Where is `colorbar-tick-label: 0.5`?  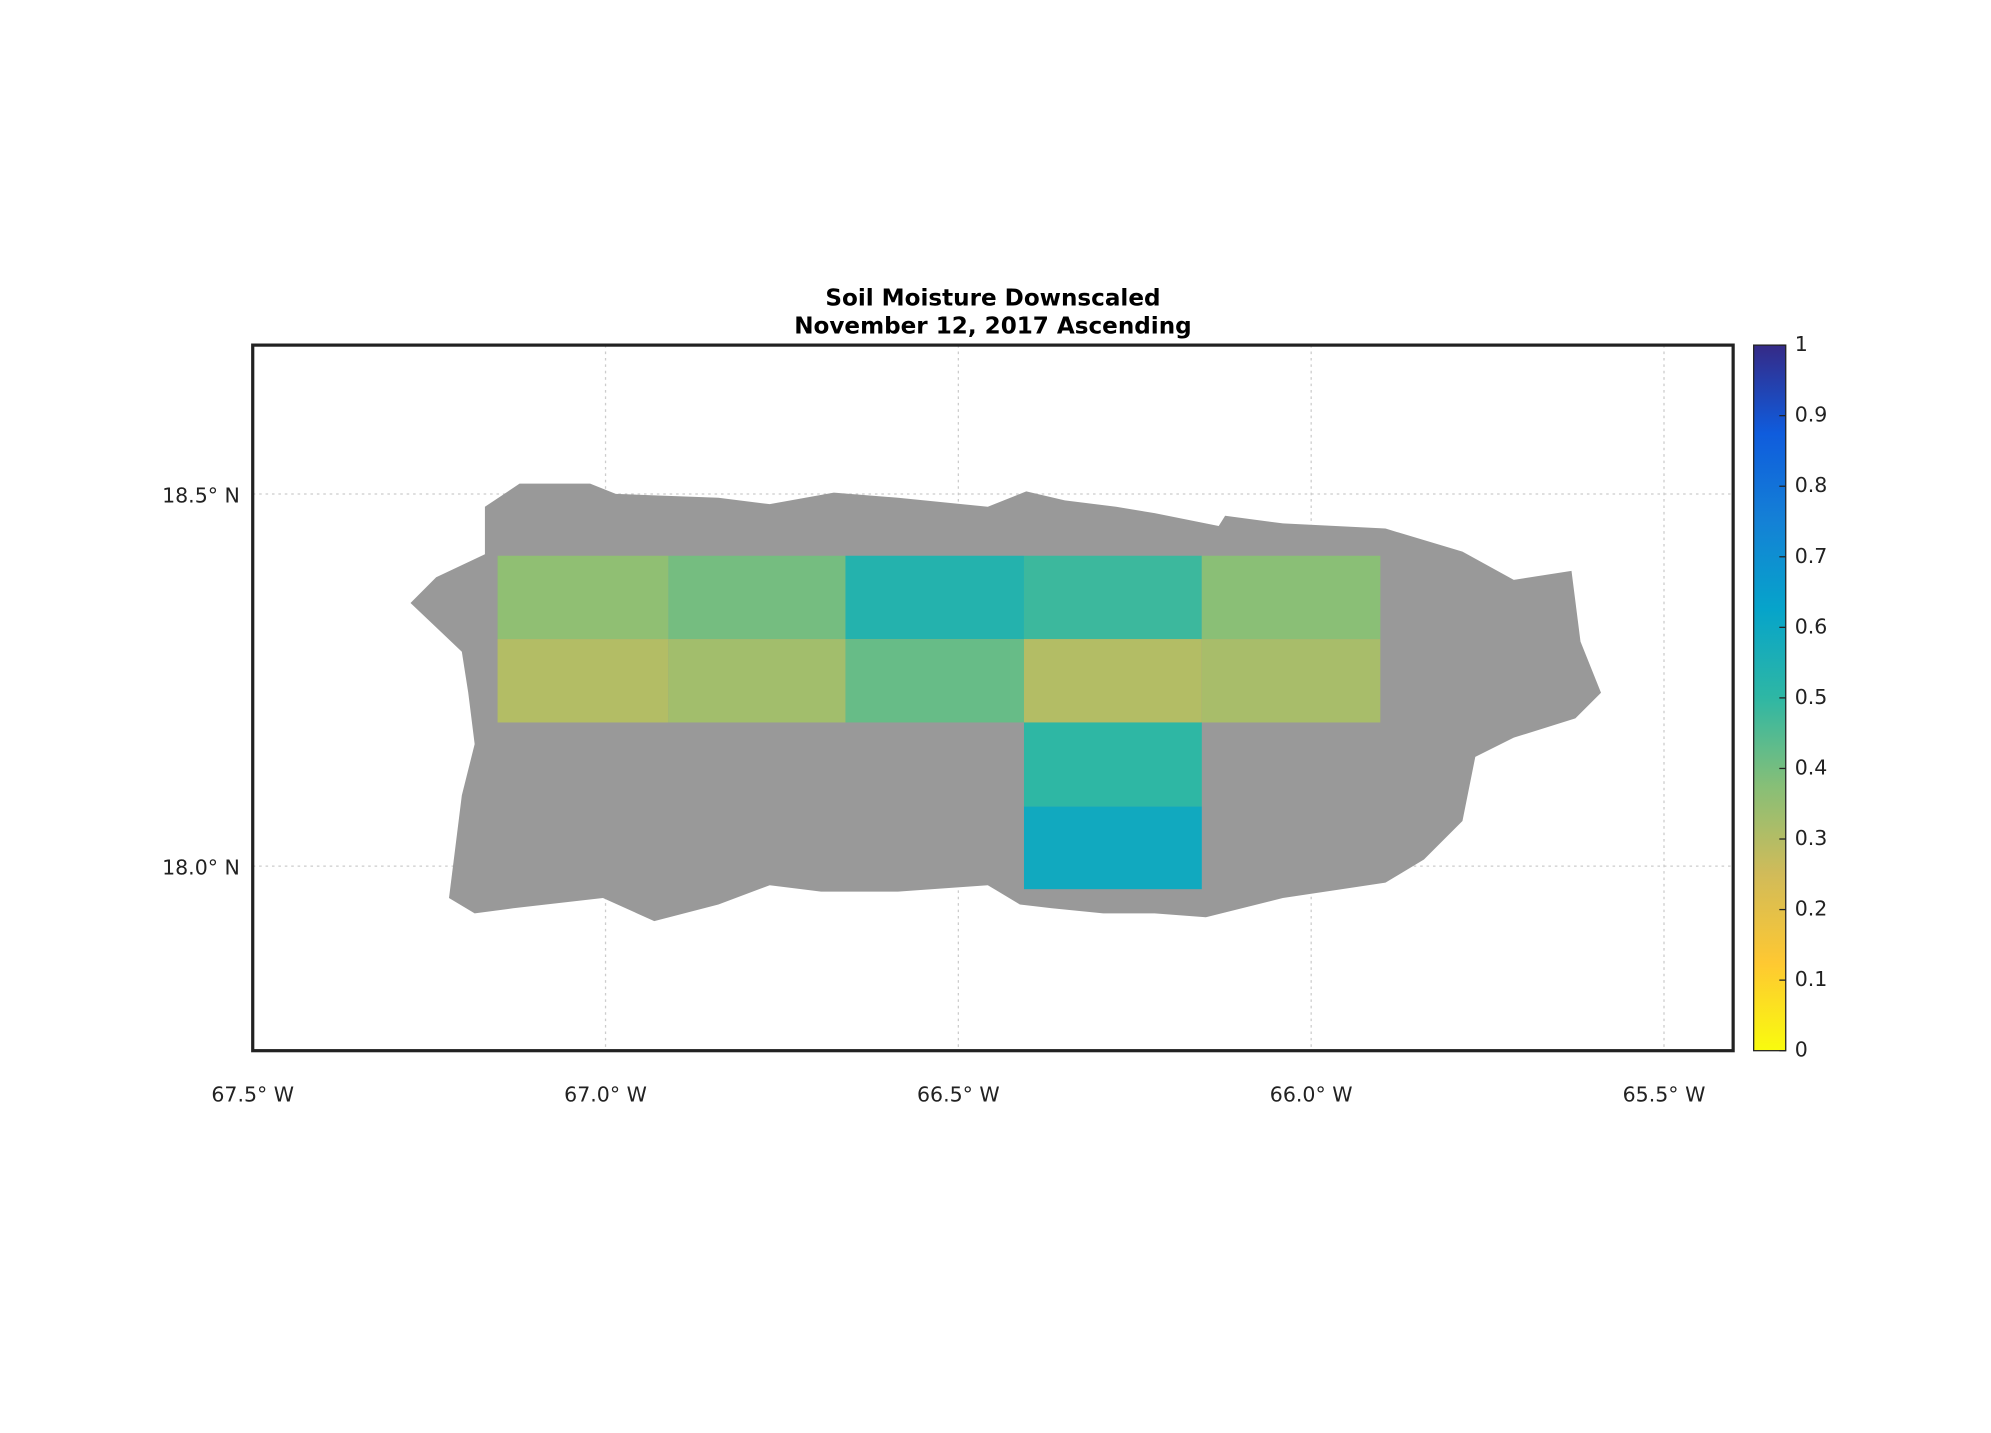 colorbar-tick-label: 0.5 is located at coordinates (1811, 697).